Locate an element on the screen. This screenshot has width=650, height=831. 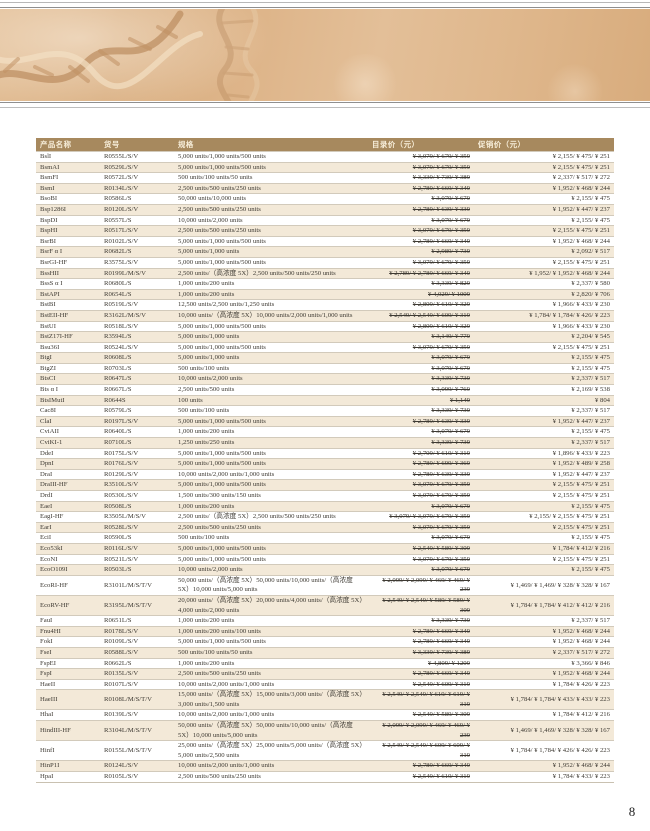
catalog-number-cell: R0608L/S is located at coordinates (137, 358).